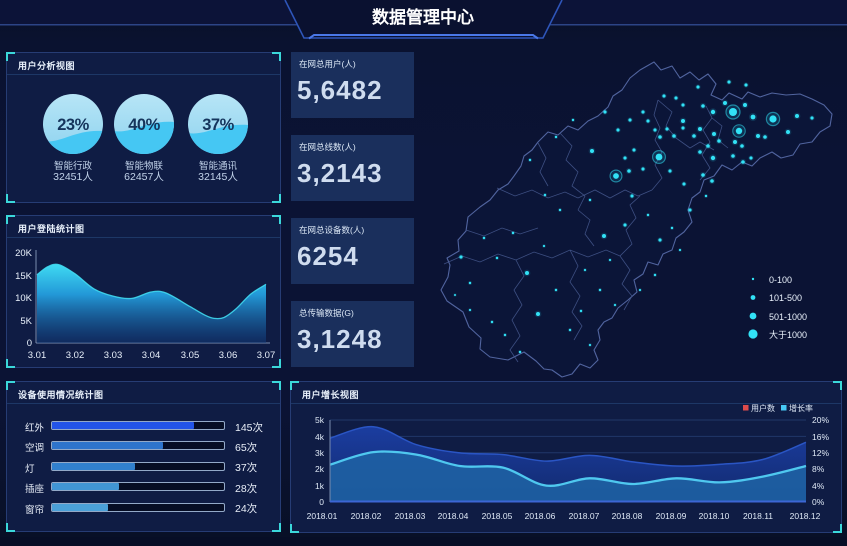 Image resolution: width=847 pixels, height=546 pixels. What do you see at coordinates (758, 516) in the screenshot?
I see `svg-text: 2018.11` at bounding box center [758, 516].